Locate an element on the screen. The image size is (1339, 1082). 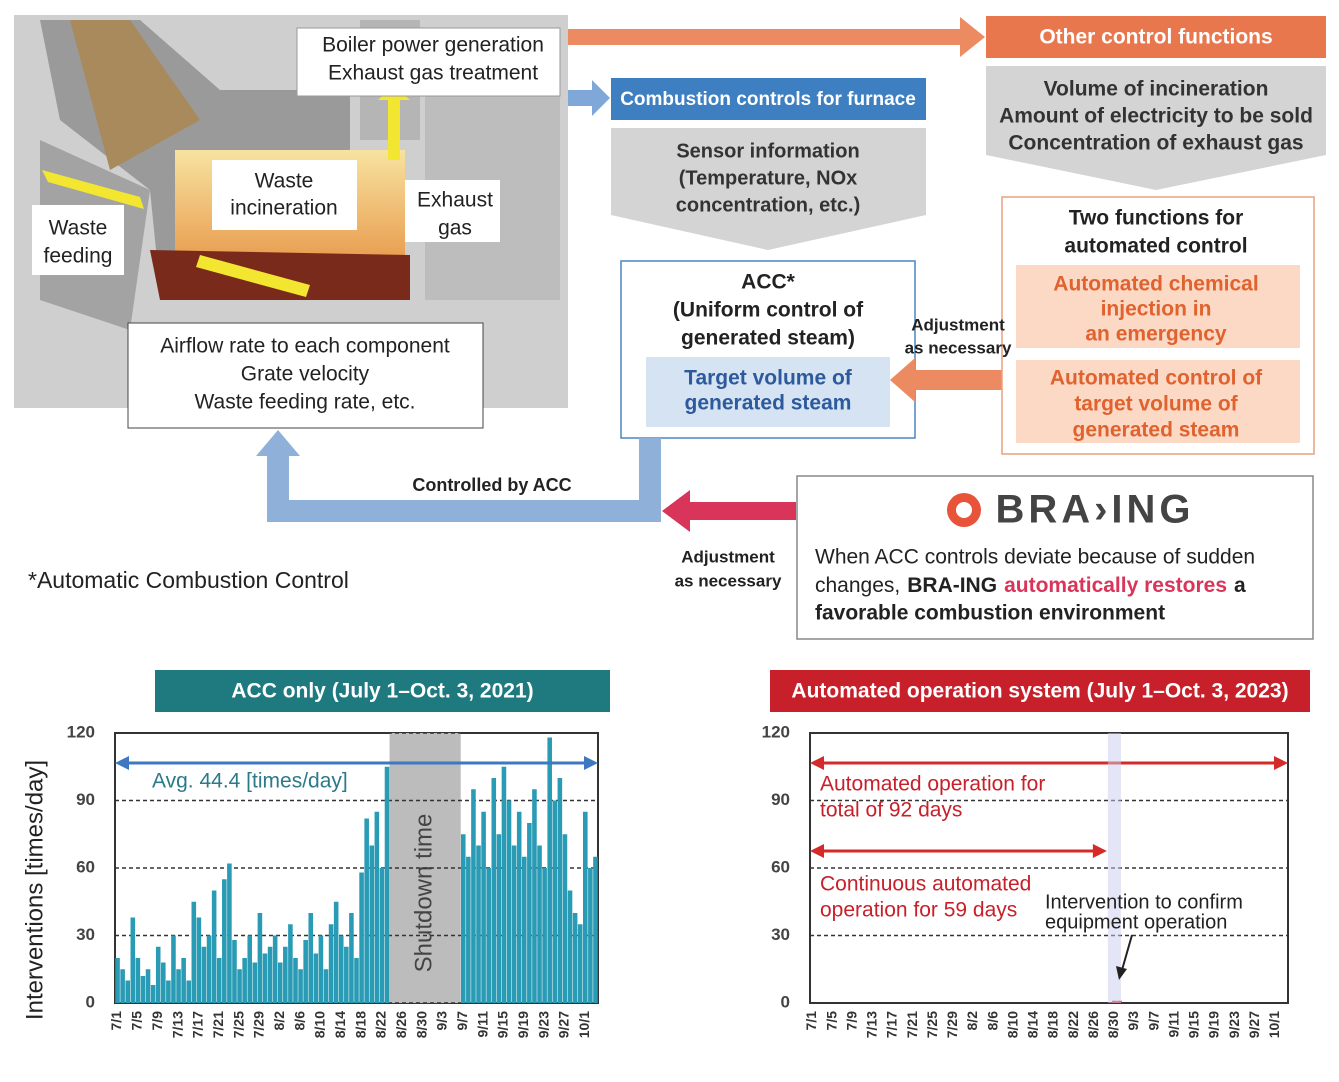
x-tick-label: 10/1 is located at coordinates (1274, 1024).